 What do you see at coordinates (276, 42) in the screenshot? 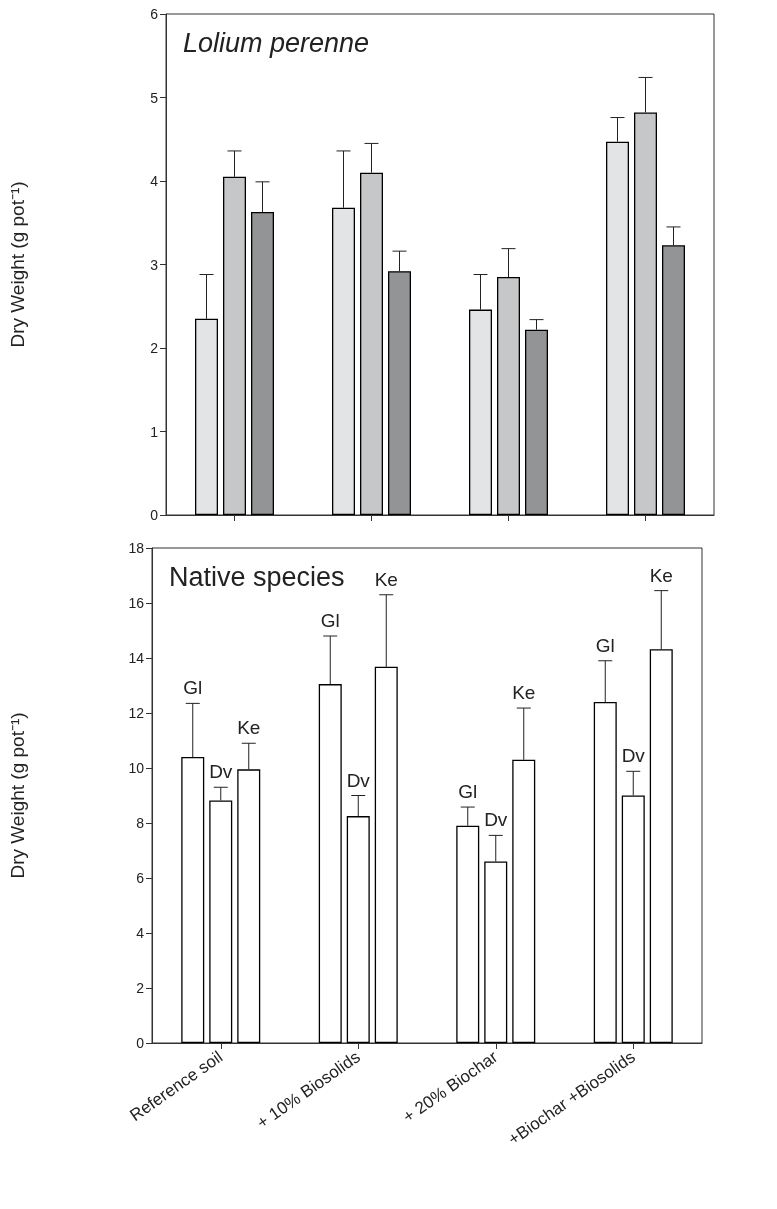
I see `text: Lolium perenne` at bounding box center [276, 42].